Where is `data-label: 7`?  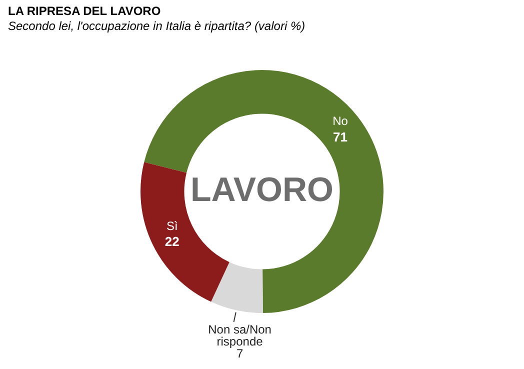
data-label: 7 is located at coordinates (240, 353).